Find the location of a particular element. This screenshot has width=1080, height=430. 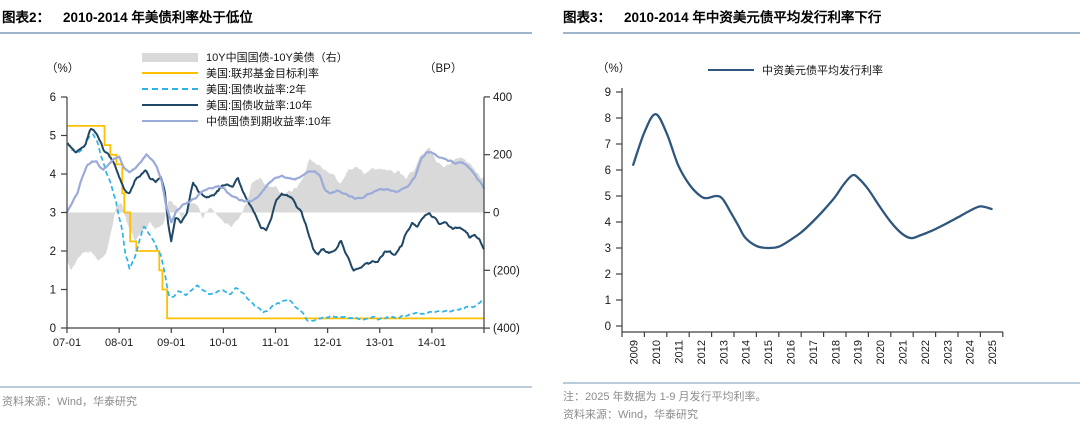

figure-number-label: 图表3： is located at coordinates (587, 17).